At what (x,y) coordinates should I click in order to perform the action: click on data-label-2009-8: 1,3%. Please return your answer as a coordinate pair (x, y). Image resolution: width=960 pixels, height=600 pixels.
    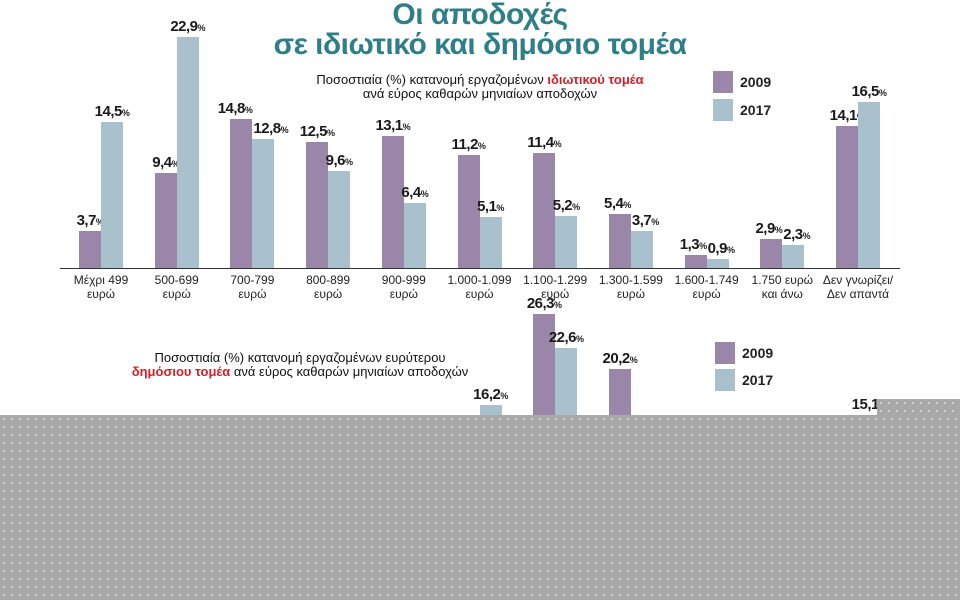
    Looking at the image, I should click on (693, 244).